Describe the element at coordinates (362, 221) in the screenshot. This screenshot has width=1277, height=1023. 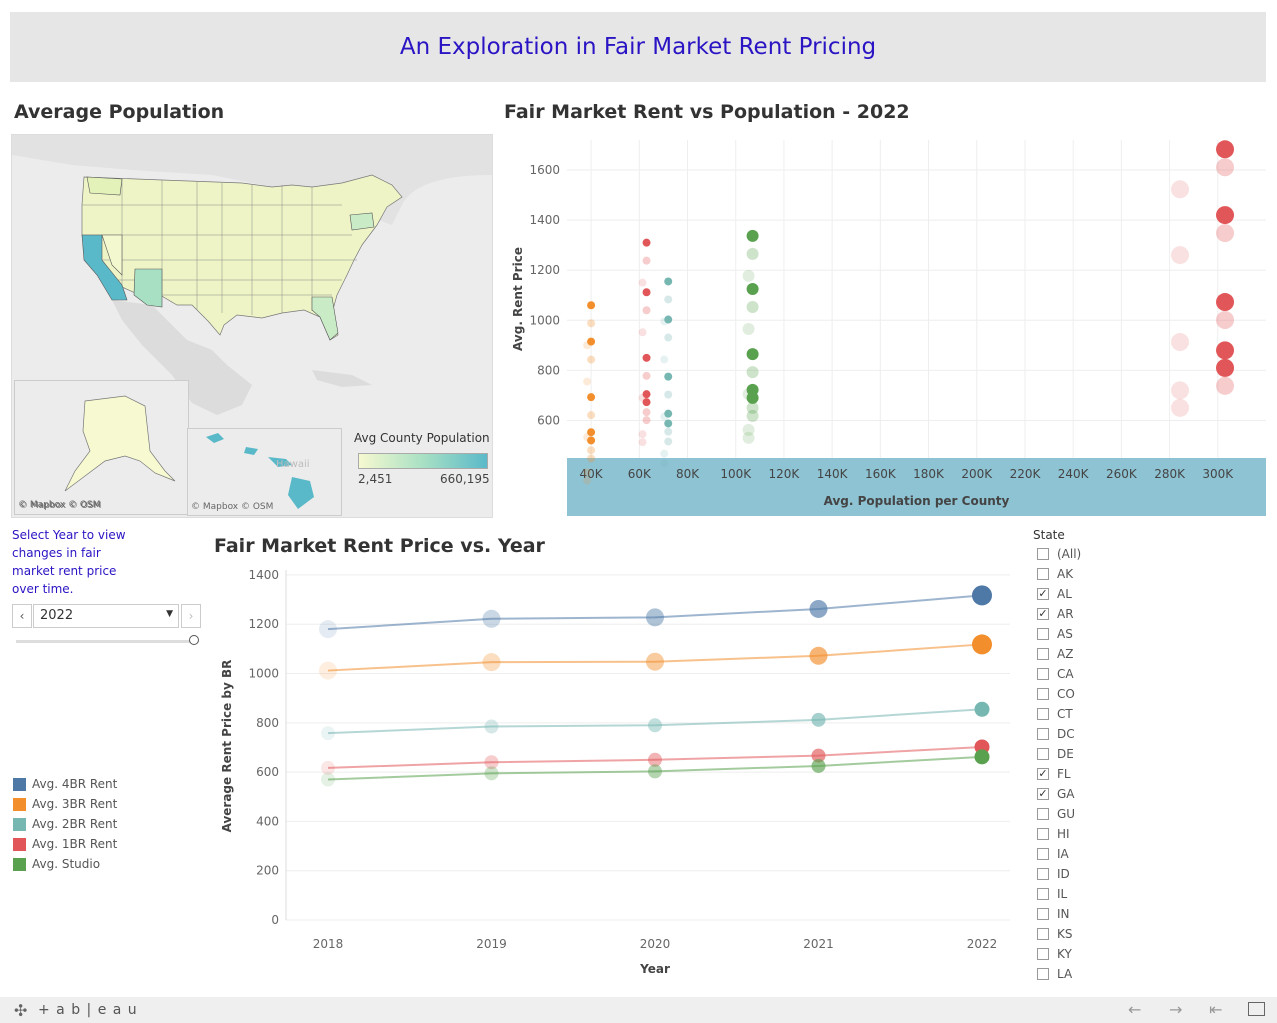
I see `new-york` at that location.